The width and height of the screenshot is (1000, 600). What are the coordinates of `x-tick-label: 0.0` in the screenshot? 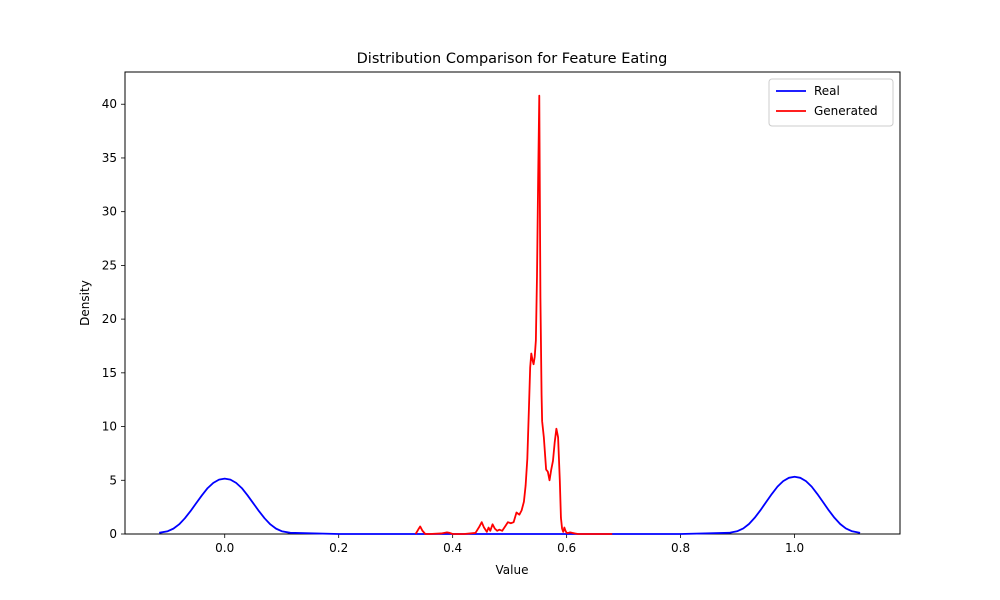 It's located at (224, 548).